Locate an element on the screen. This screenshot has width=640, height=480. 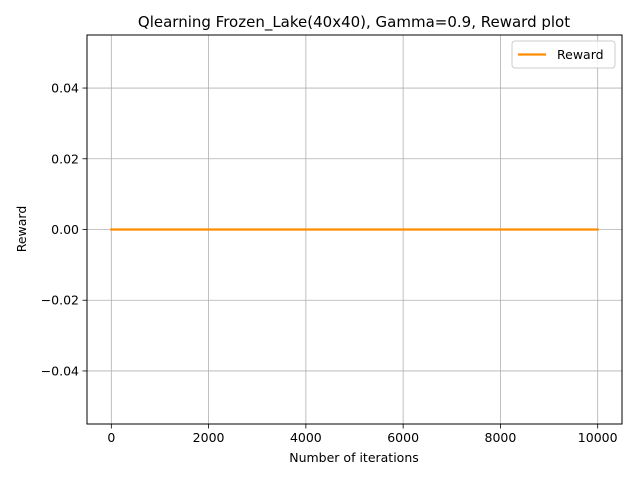
x-tick-label: 8000 is located at coordinates (501, 437).